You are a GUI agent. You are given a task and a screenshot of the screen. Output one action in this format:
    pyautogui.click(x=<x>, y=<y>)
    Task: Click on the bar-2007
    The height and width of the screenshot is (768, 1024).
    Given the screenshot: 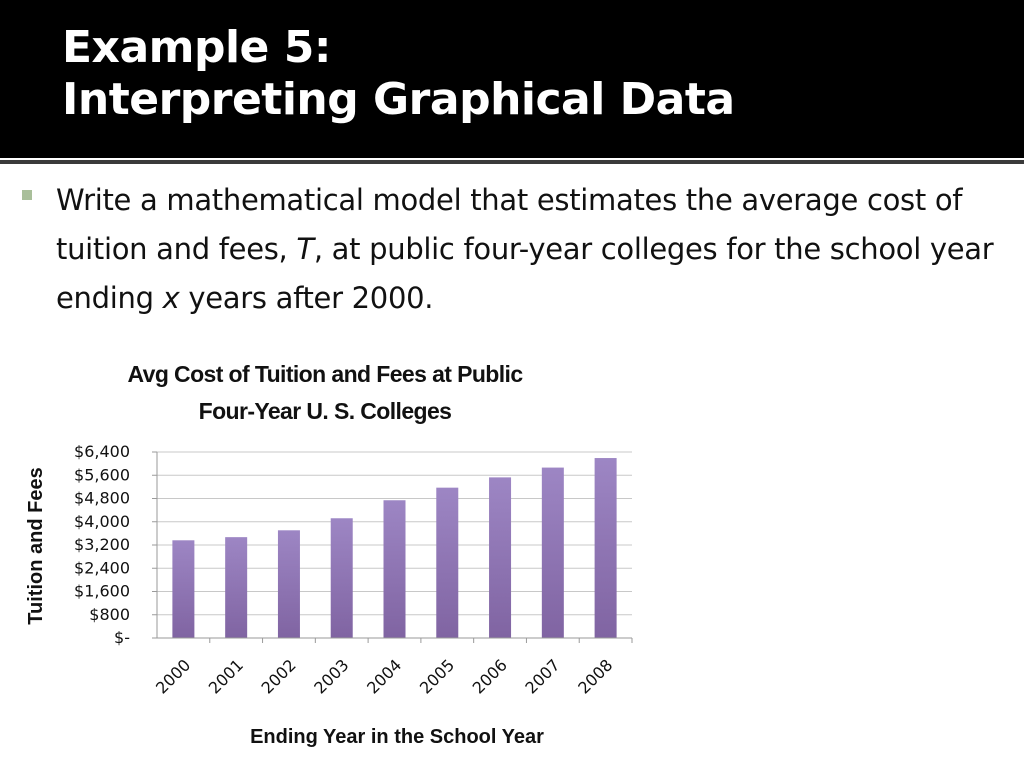 What is the action you would take?
    pyautogui.click(x=552, y=552)
    